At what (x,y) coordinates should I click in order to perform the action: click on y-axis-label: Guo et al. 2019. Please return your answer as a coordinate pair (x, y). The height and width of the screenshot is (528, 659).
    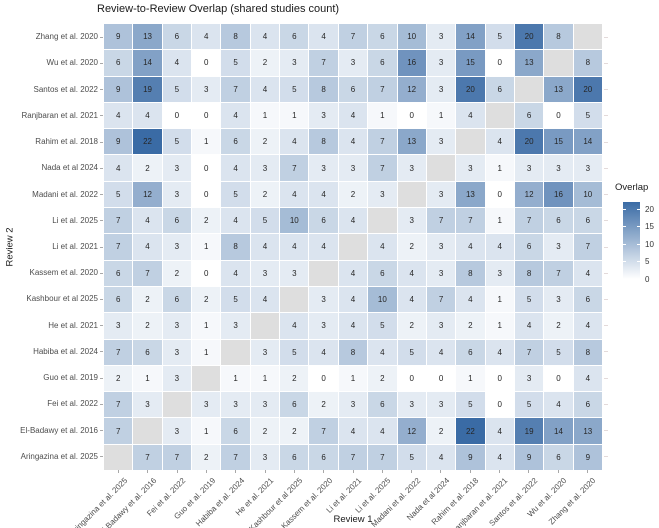
    Looking at the image, I should click on (70, 378).